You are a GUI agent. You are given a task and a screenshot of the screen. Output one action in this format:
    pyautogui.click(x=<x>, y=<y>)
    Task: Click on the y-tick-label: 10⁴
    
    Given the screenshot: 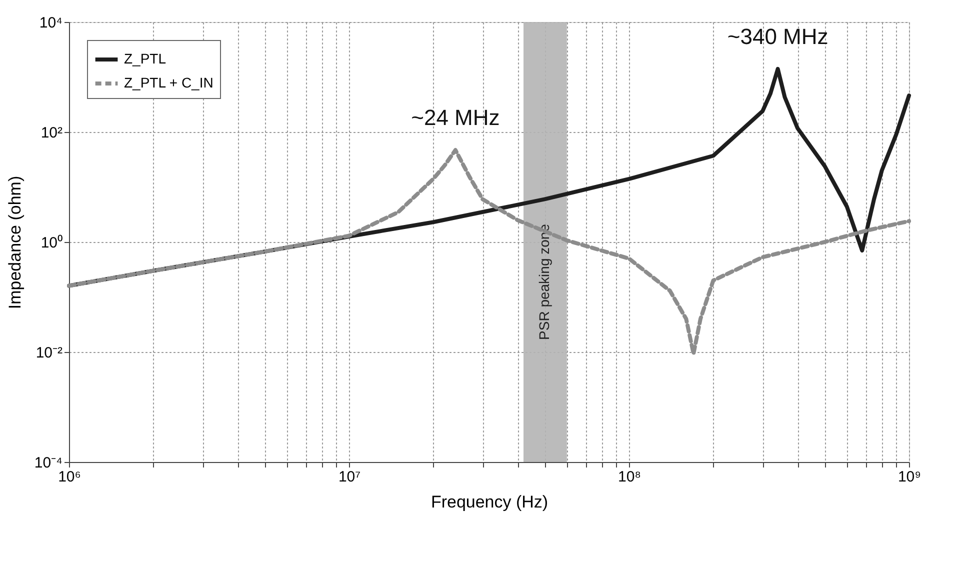 What is the action you would take?
    pyautogui.click(x=50, y=23)
    